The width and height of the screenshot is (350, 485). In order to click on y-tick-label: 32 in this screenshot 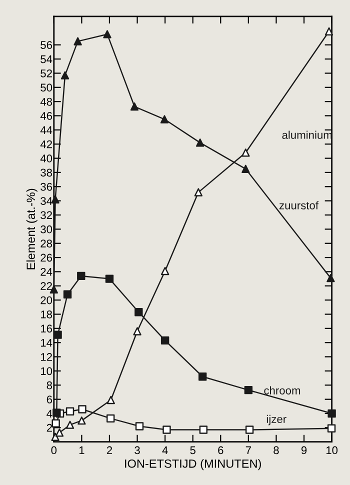, I will do `click(46, 215)`.